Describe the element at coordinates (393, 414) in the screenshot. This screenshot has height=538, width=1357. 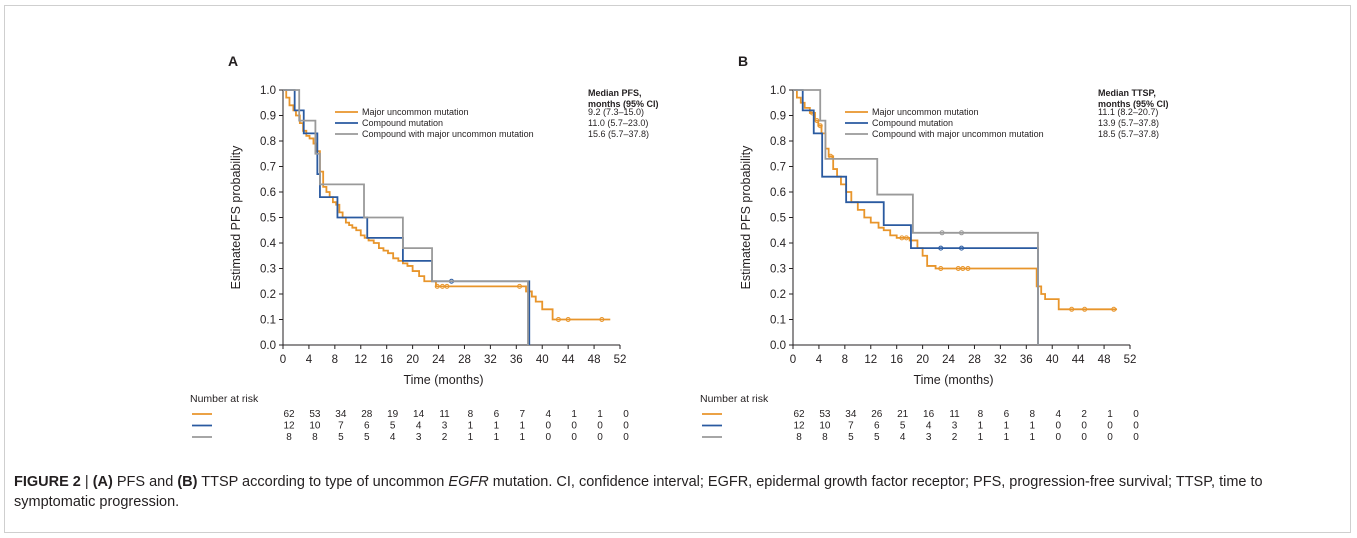
I see `at-risk-count: 19` at that location.